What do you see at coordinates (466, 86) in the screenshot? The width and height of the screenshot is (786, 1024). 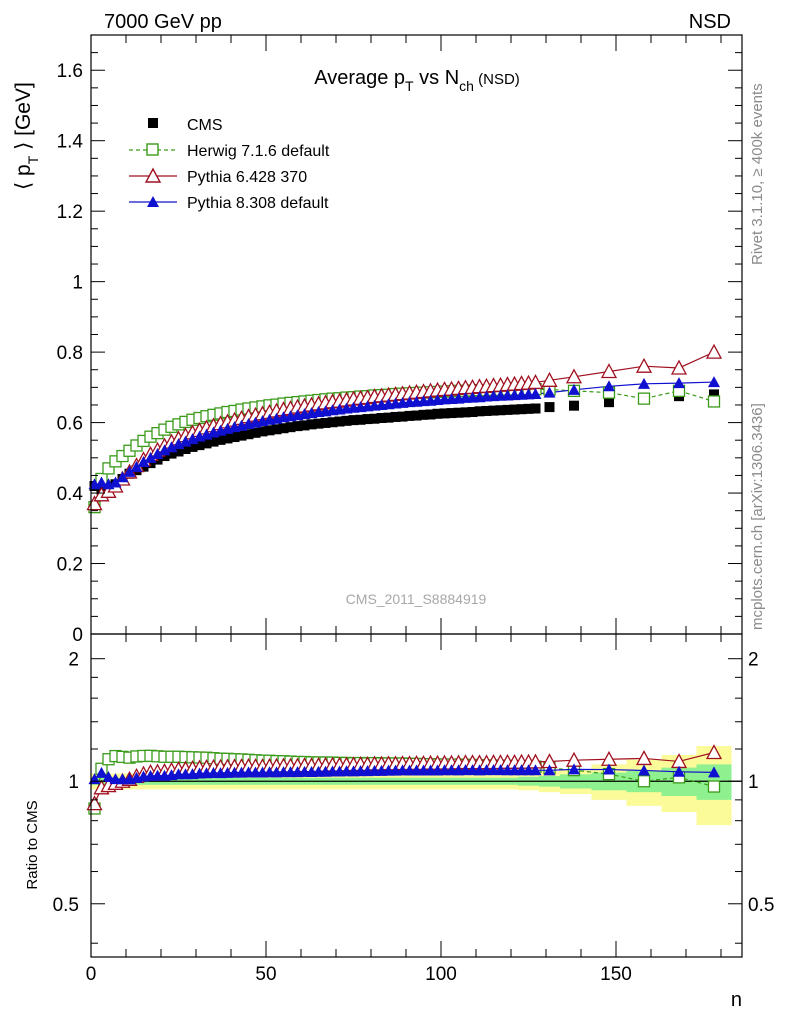 I see `title-sub-ch: ch` at bounding box center [466, 86].